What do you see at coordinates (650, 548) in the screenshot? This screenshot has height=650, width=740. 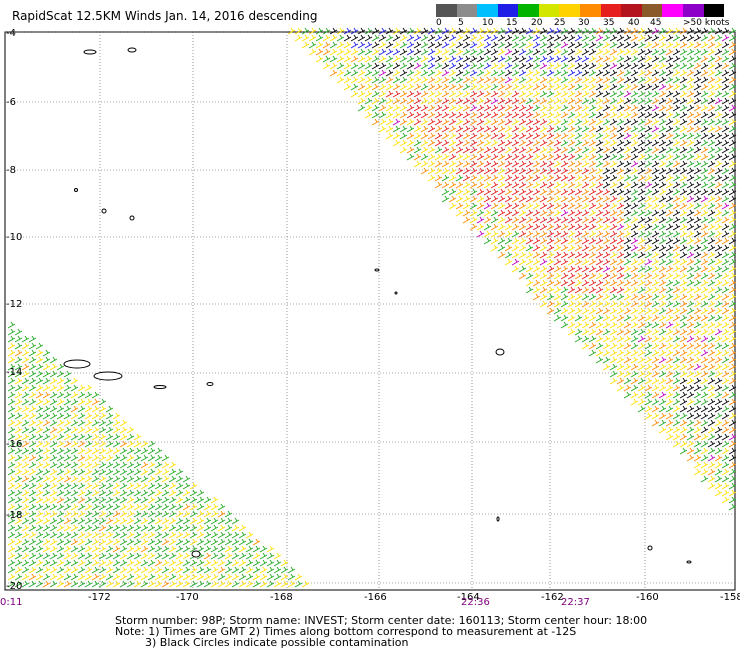 I see `island-outline` at bounding box center [650, 548].